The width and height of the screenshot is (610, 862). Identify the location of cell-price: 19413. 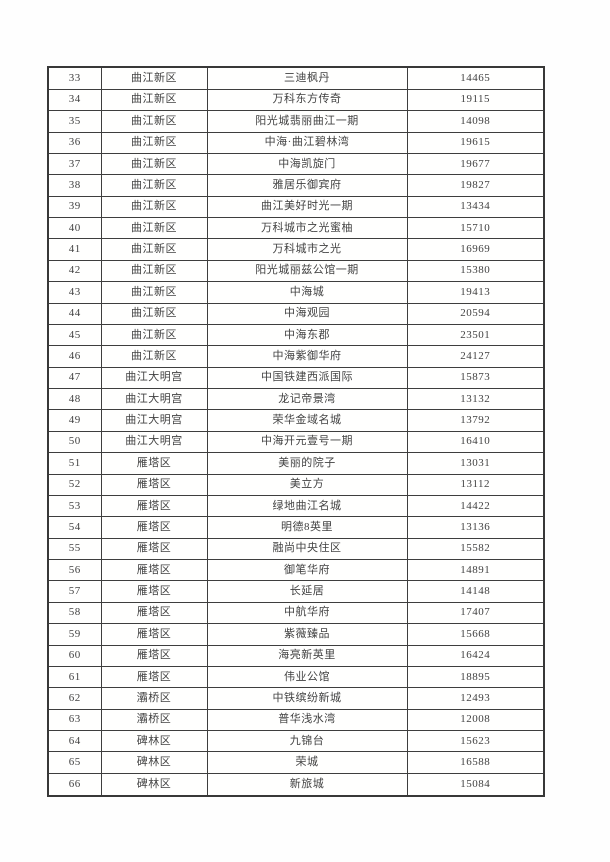
(475, 292).